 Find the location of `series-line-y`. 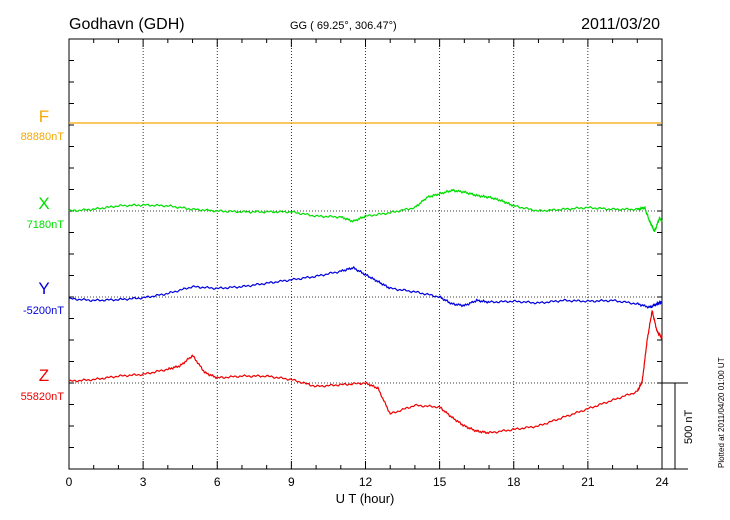

series-line-y is located at coordinates (365, 287).